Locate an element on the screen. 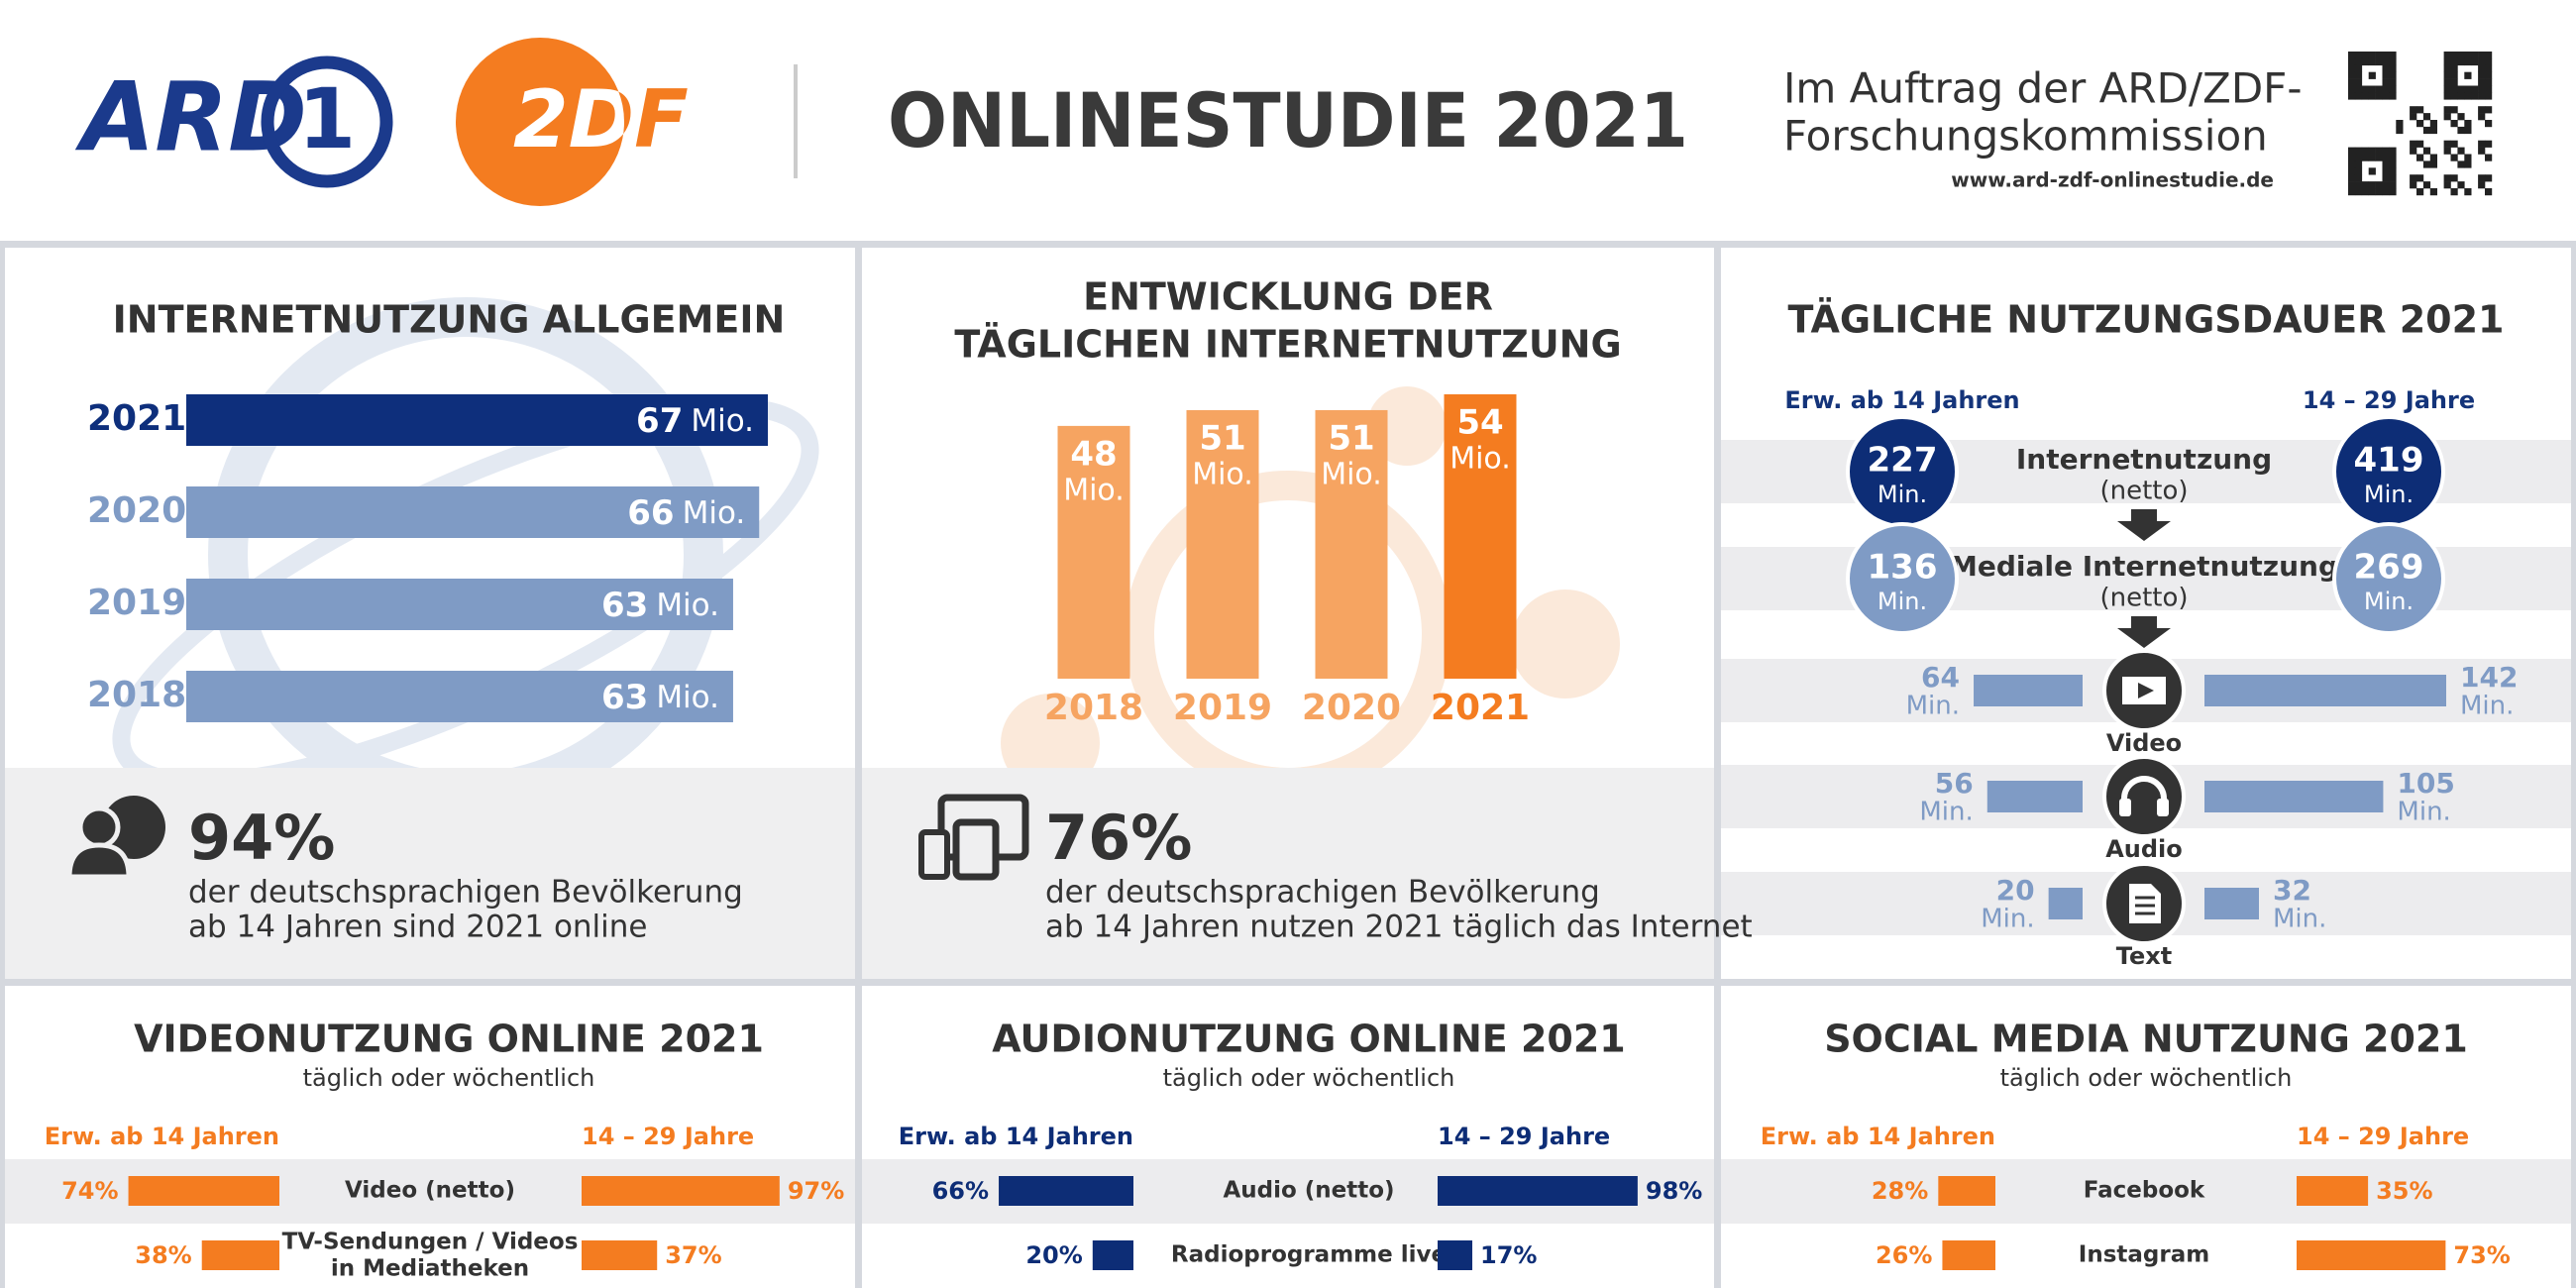 The image size is (2576, 1288). value-label: 105 is located at coordinates (2425, 783).